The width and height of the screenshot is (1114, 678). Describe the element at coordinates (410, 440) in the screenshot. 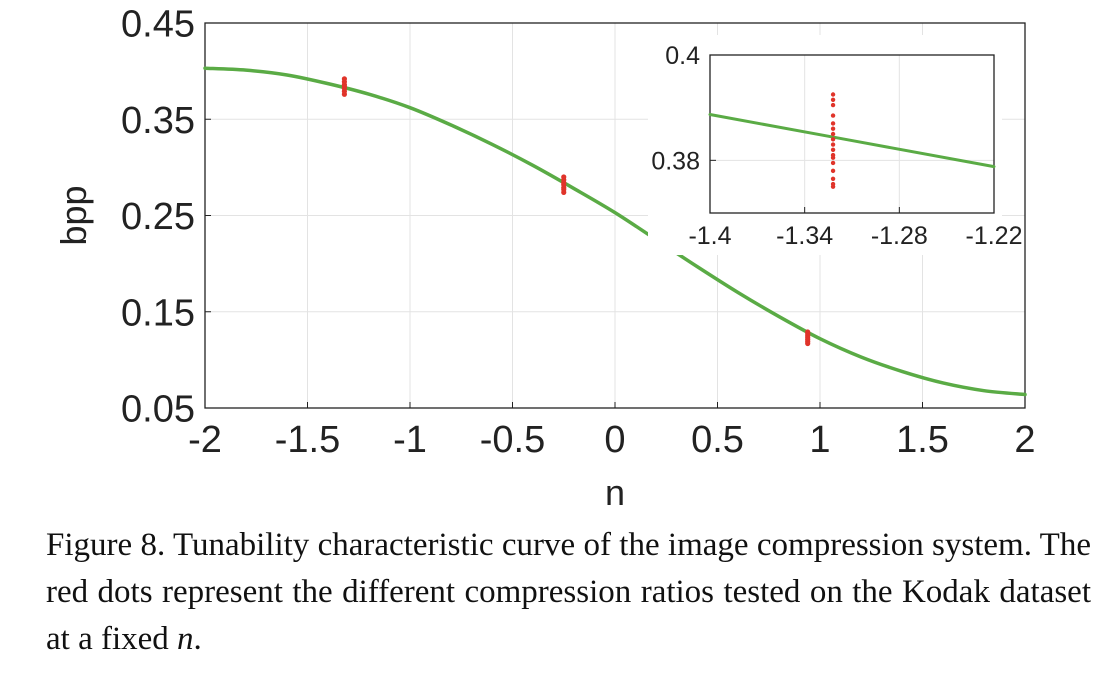

I see `main-x-tick-label-2: -1` at that location.